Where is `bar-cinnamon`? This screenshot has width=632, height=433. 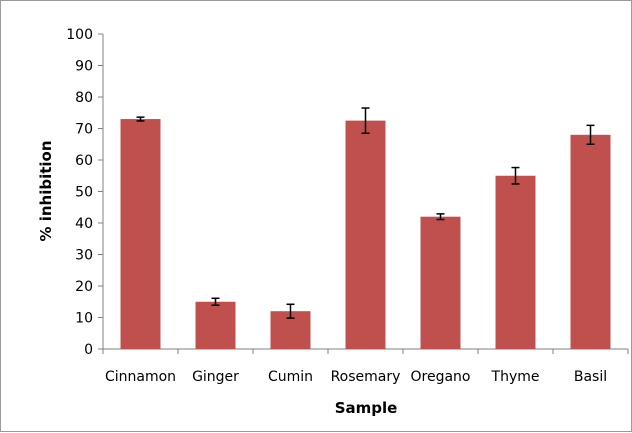
bar-cinnamon is located at coordinates (140, 234).